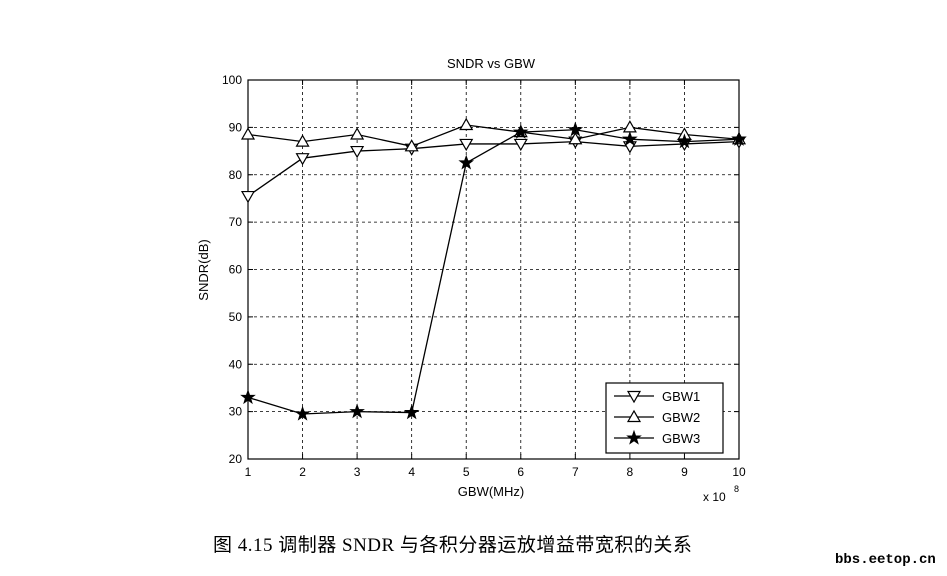  I want to click on x-tick-label: 5, so click(466, 472).